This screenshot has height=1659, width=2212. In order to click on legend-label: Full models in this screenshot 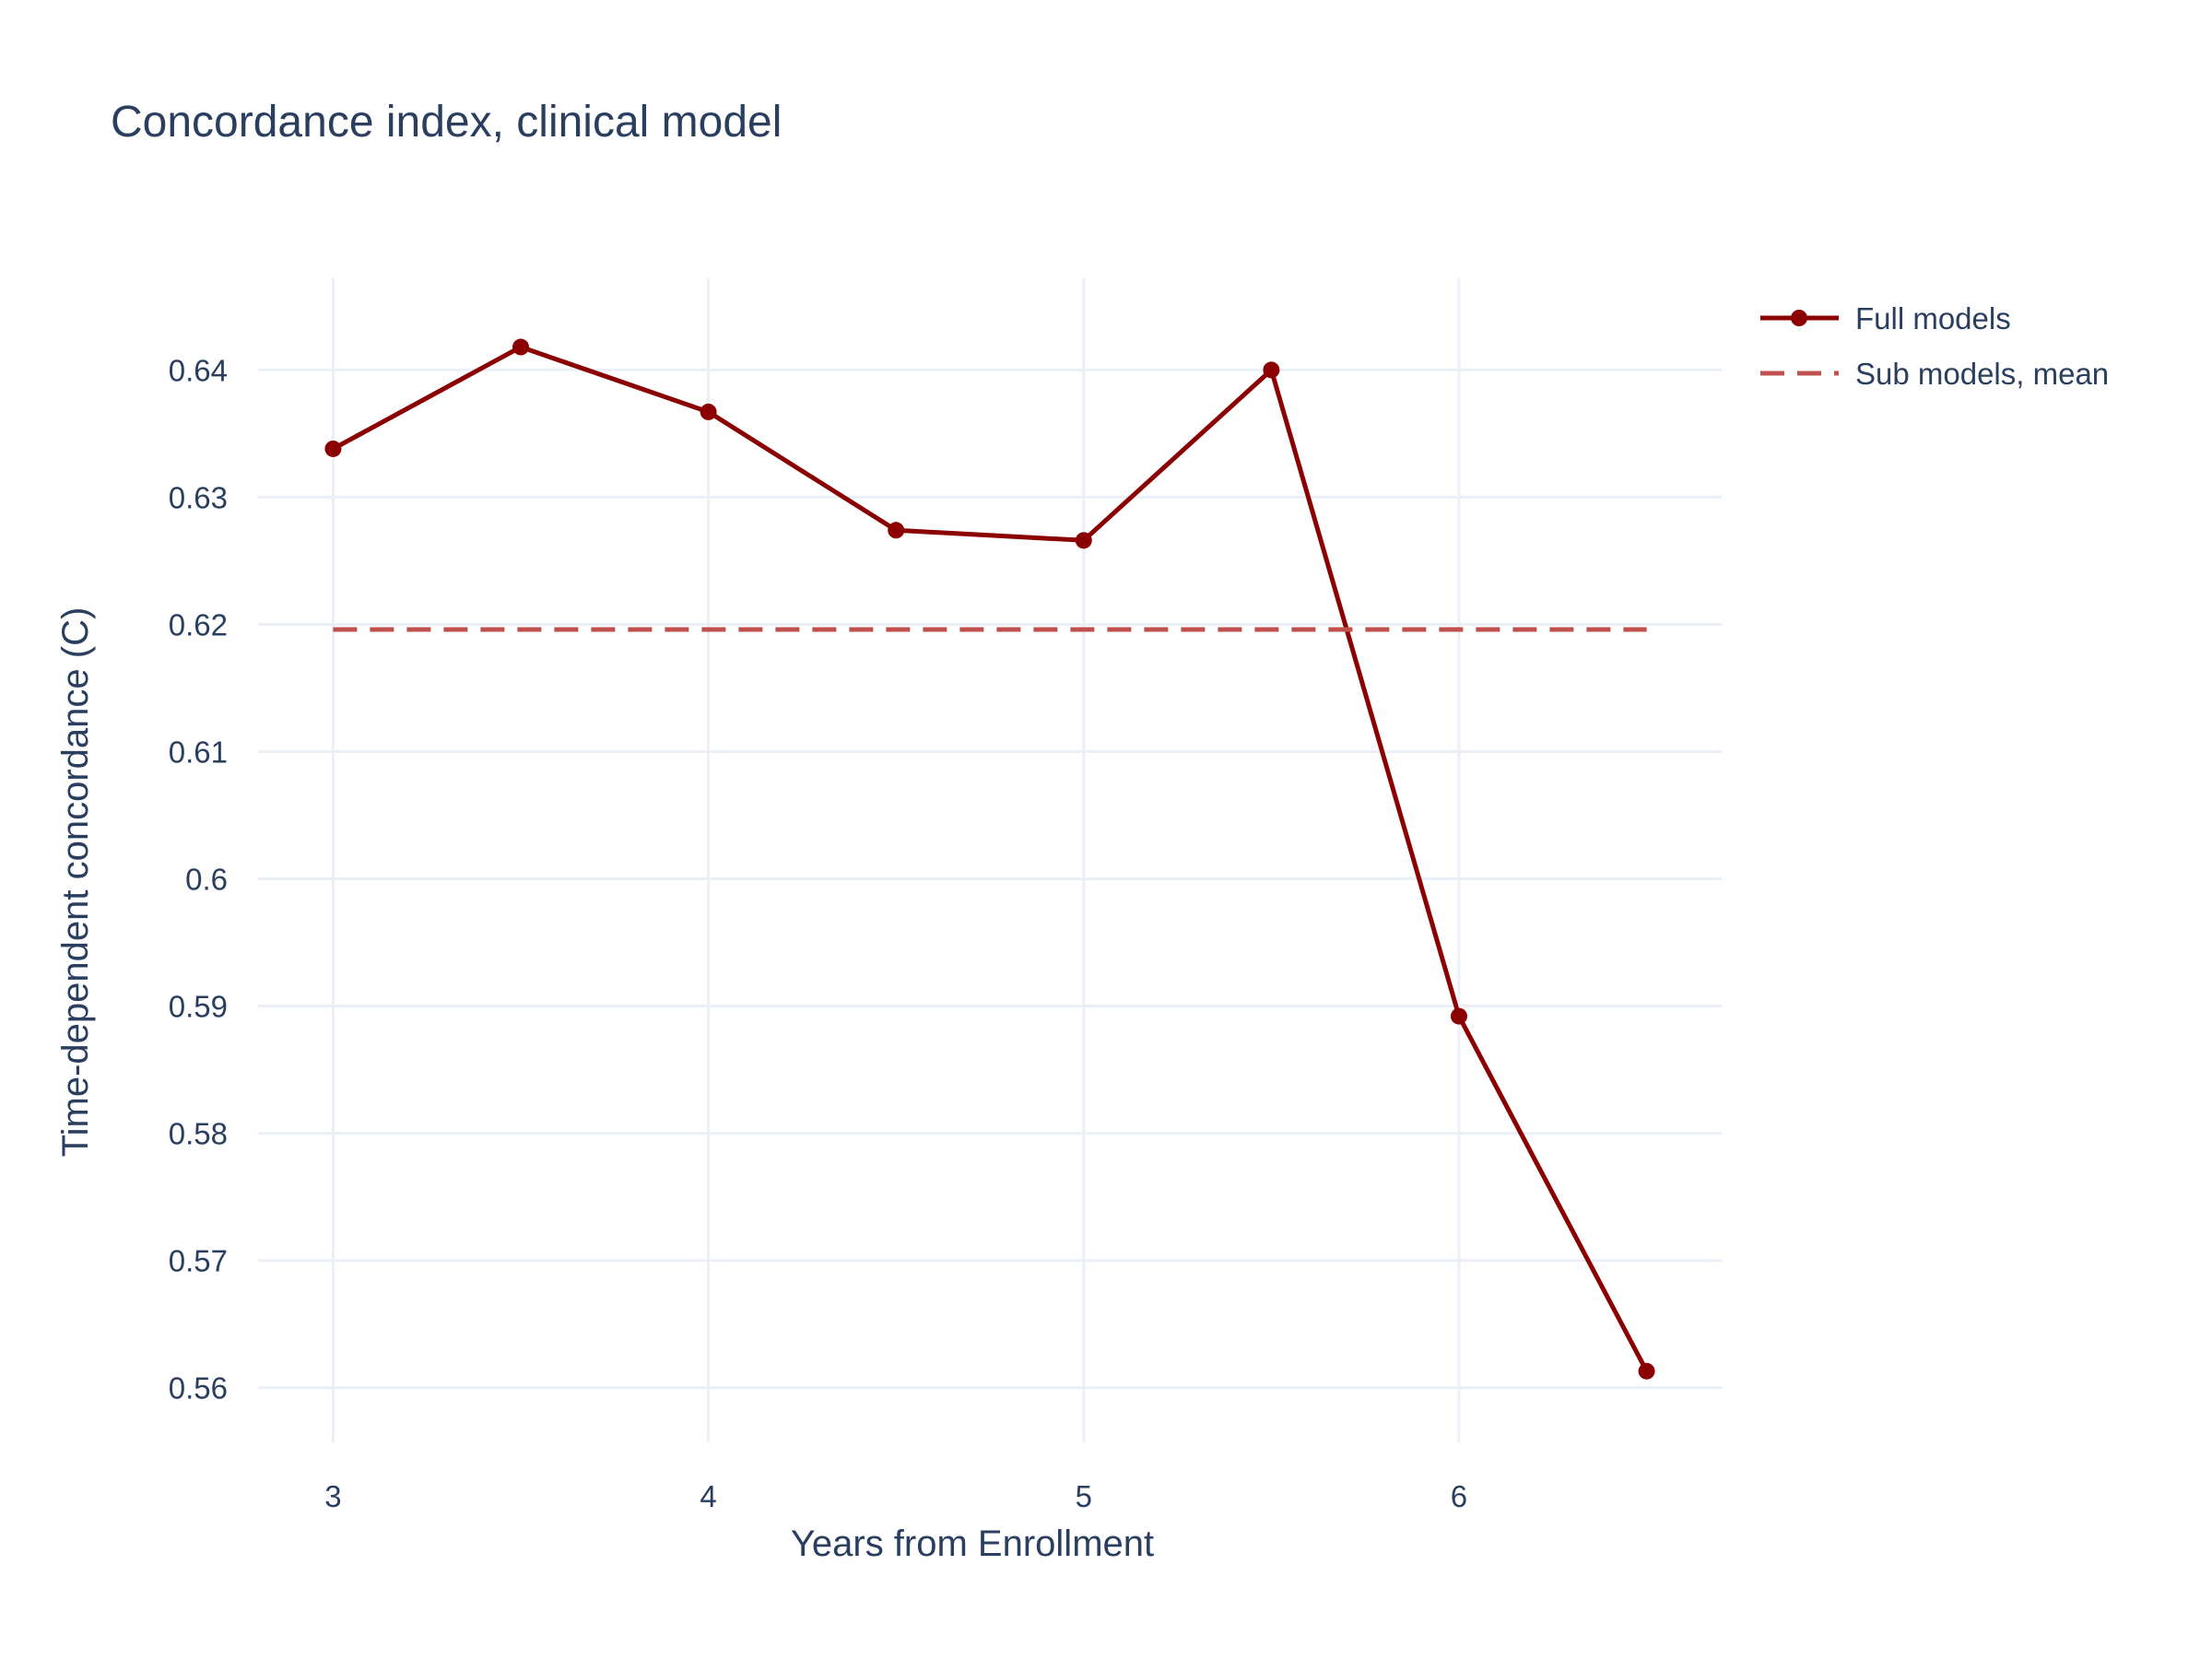, I will do `click(1933, 318)`.